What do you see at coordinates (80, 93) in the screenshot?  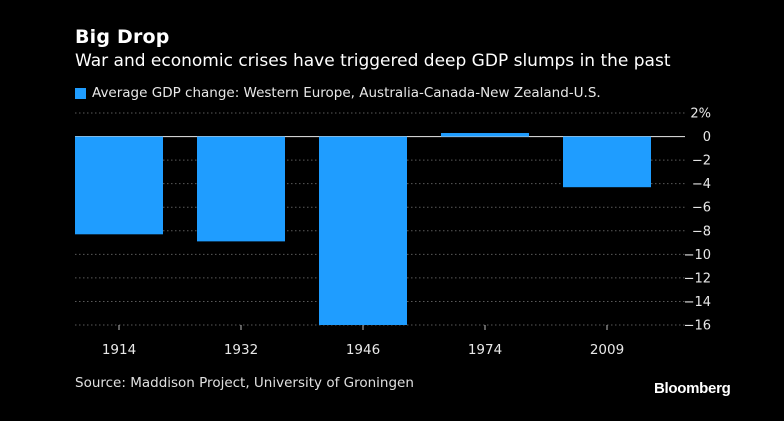 I see `legend-swatch` at bounding box center [80, 93].